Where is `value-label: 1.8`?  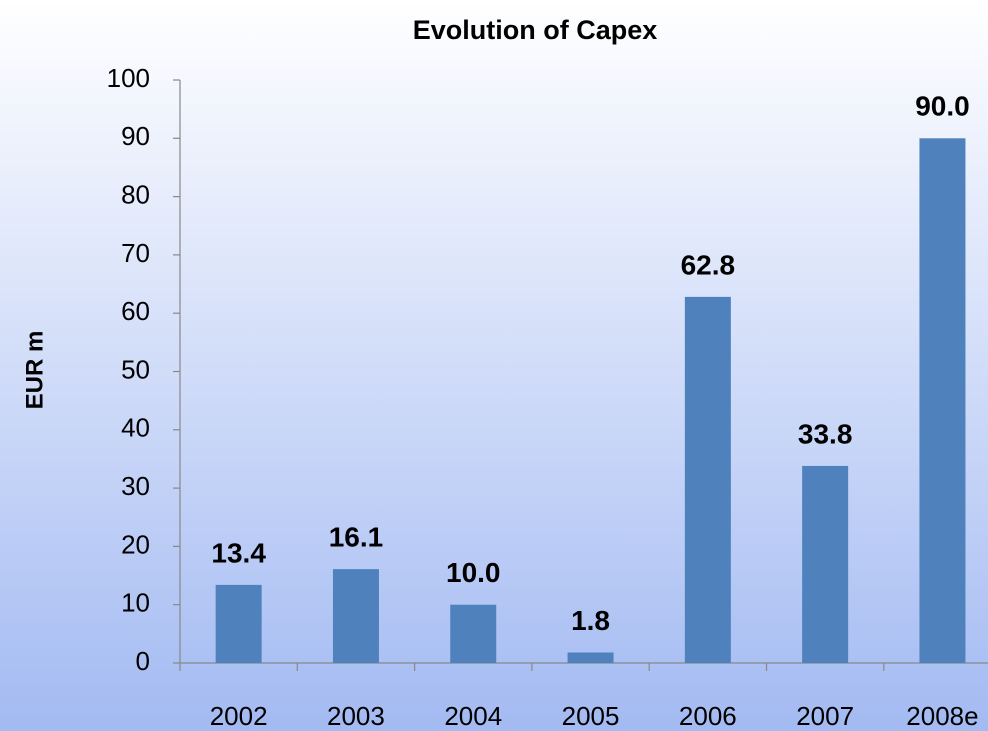 value-label: 1.8 is located at coordinates (590, 620).